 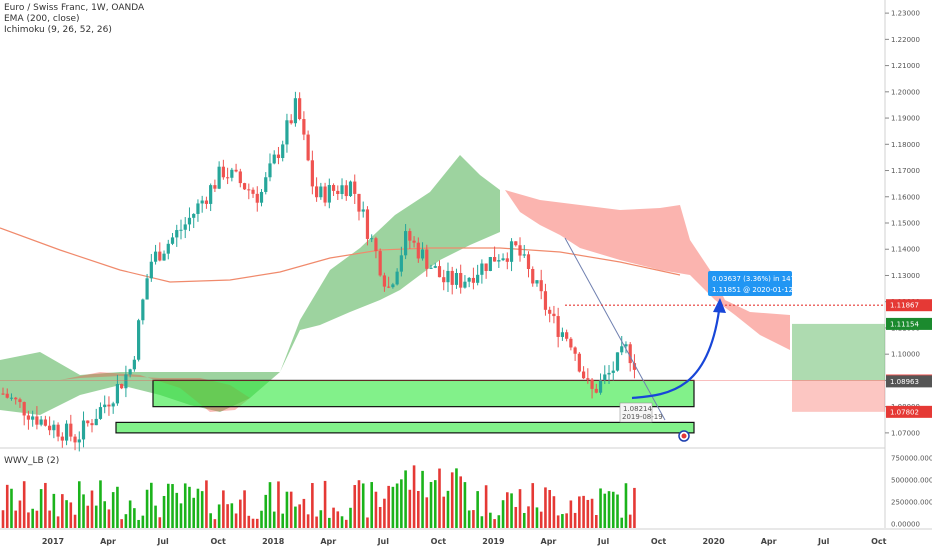 I want to click on y-tick-label: 1.07000, so click(x=905, y=433).